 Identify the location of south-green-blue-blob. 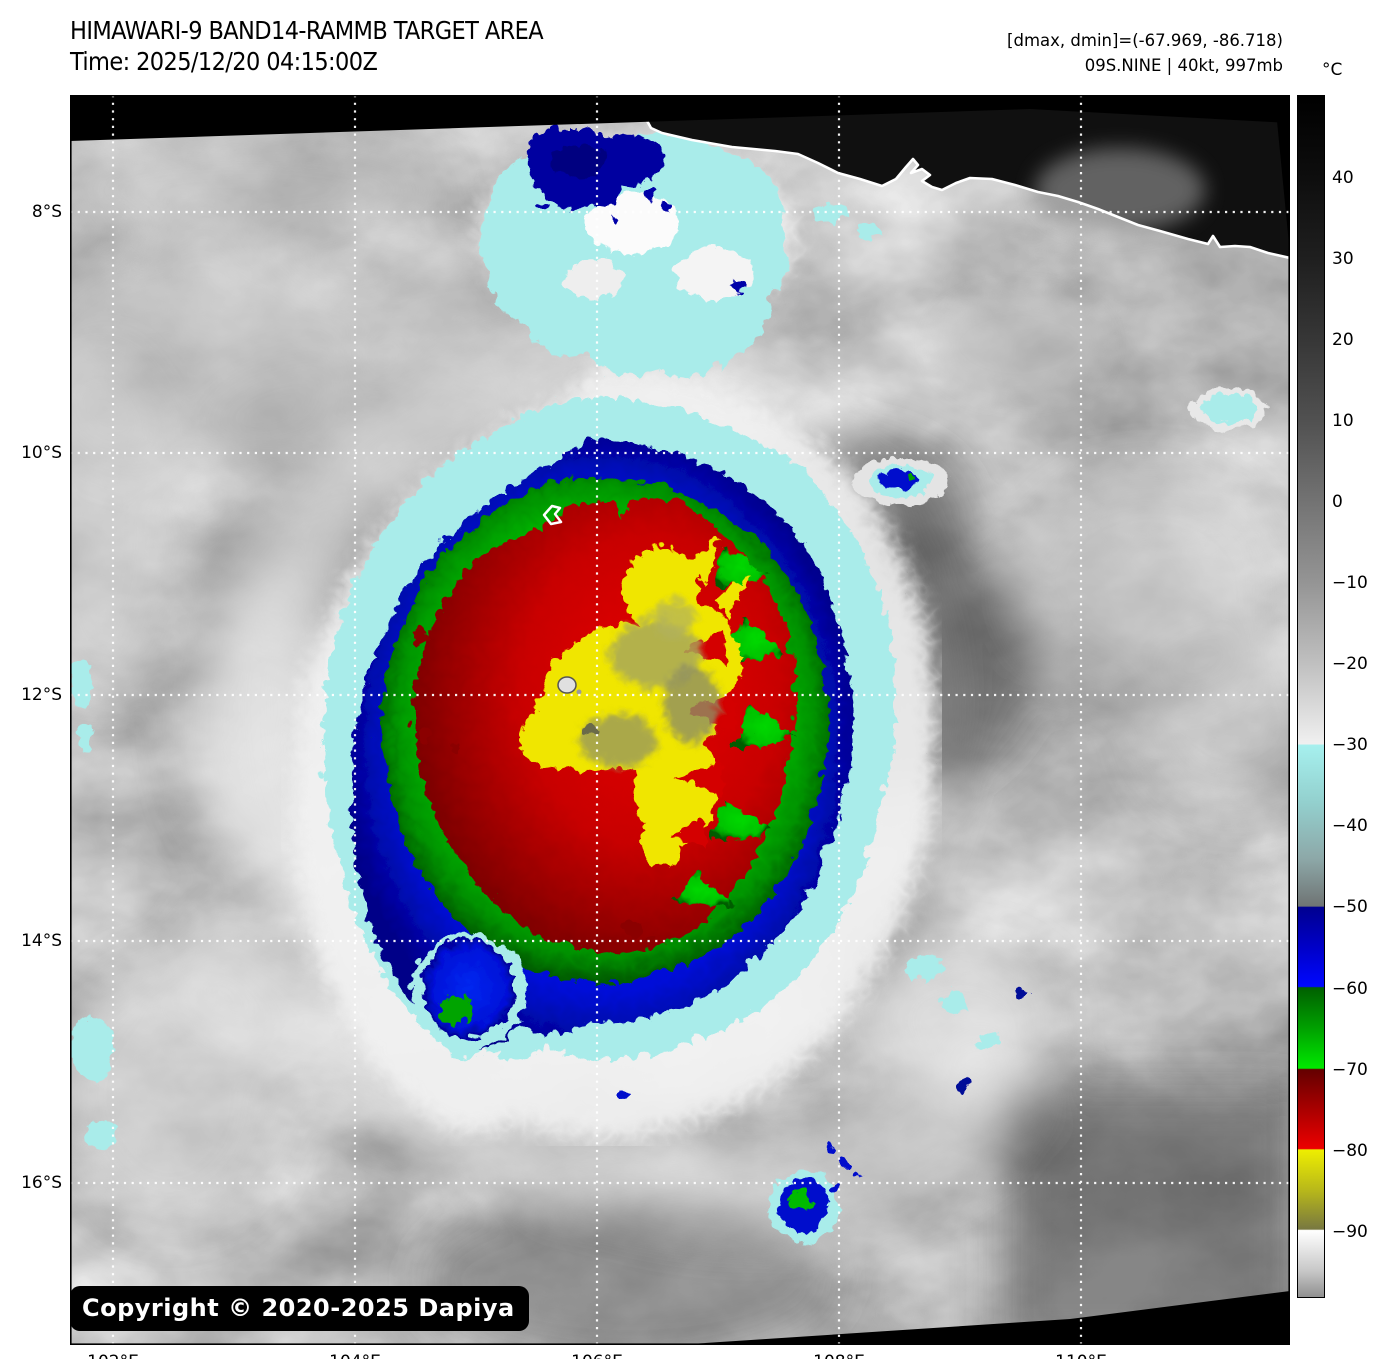
(800, 1203).